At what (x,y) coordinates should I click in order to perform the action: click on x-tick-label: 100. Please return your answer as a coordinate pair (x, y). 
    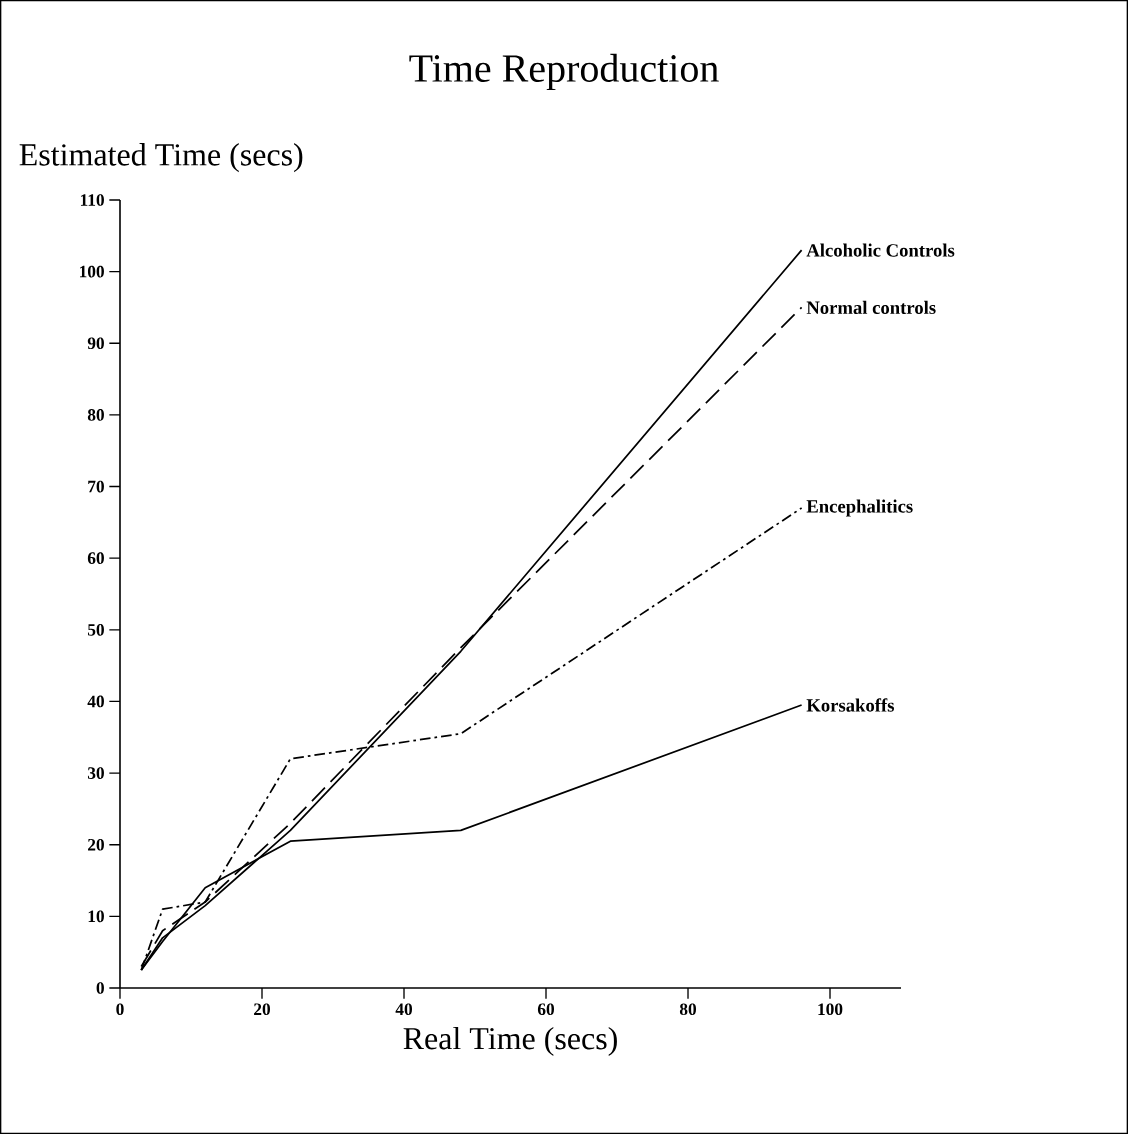
    Looking at the image, I should click on (830, 1009).